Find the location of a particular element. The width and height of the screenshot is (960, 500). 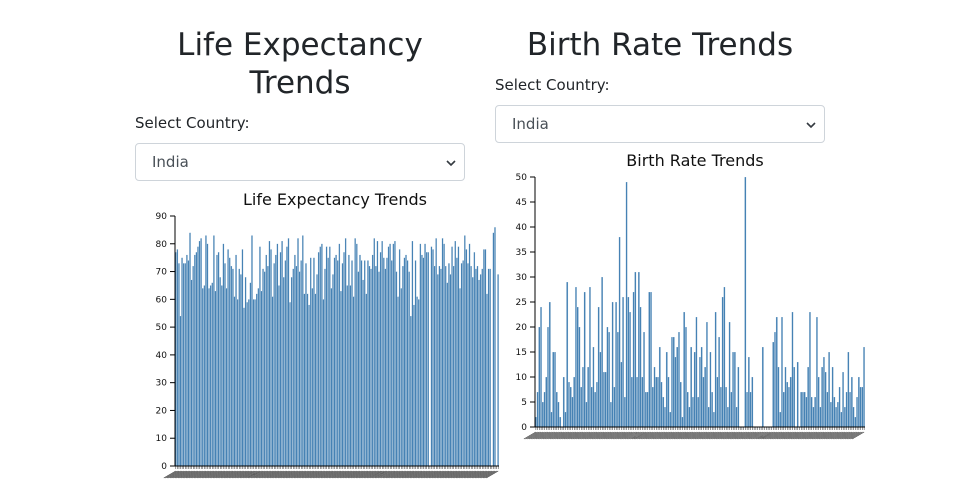

country-select-label: Select Country: is located at coordinates (552, 85).